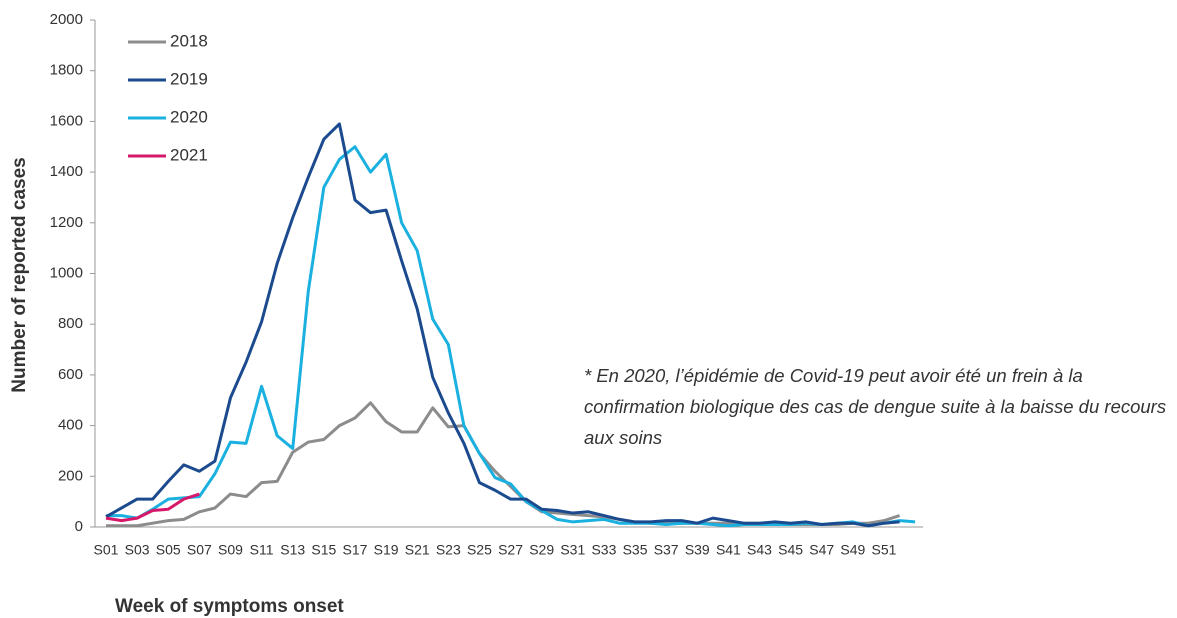 The width and height of the screenshot is (1177, 618). I want to click on y-axis-title: Number of reported cases, so click(19, 274).